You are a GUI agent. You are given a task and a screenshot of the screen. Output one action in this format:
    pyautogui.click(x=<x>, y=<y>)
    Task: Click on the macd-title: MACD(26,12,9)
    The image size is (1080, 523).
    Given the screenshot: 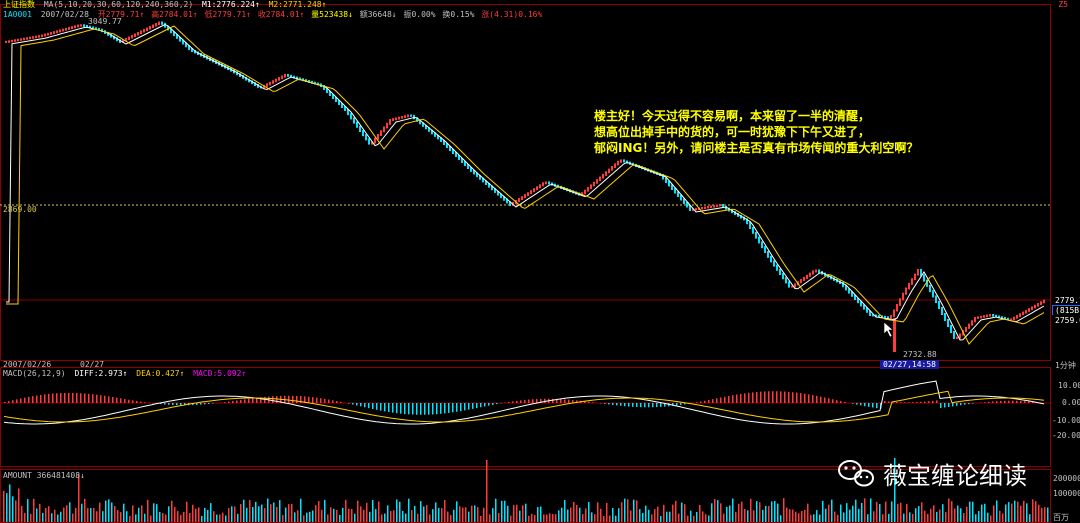 What is the action you would take?
    pyautogui.click(x=34, y=373)
    